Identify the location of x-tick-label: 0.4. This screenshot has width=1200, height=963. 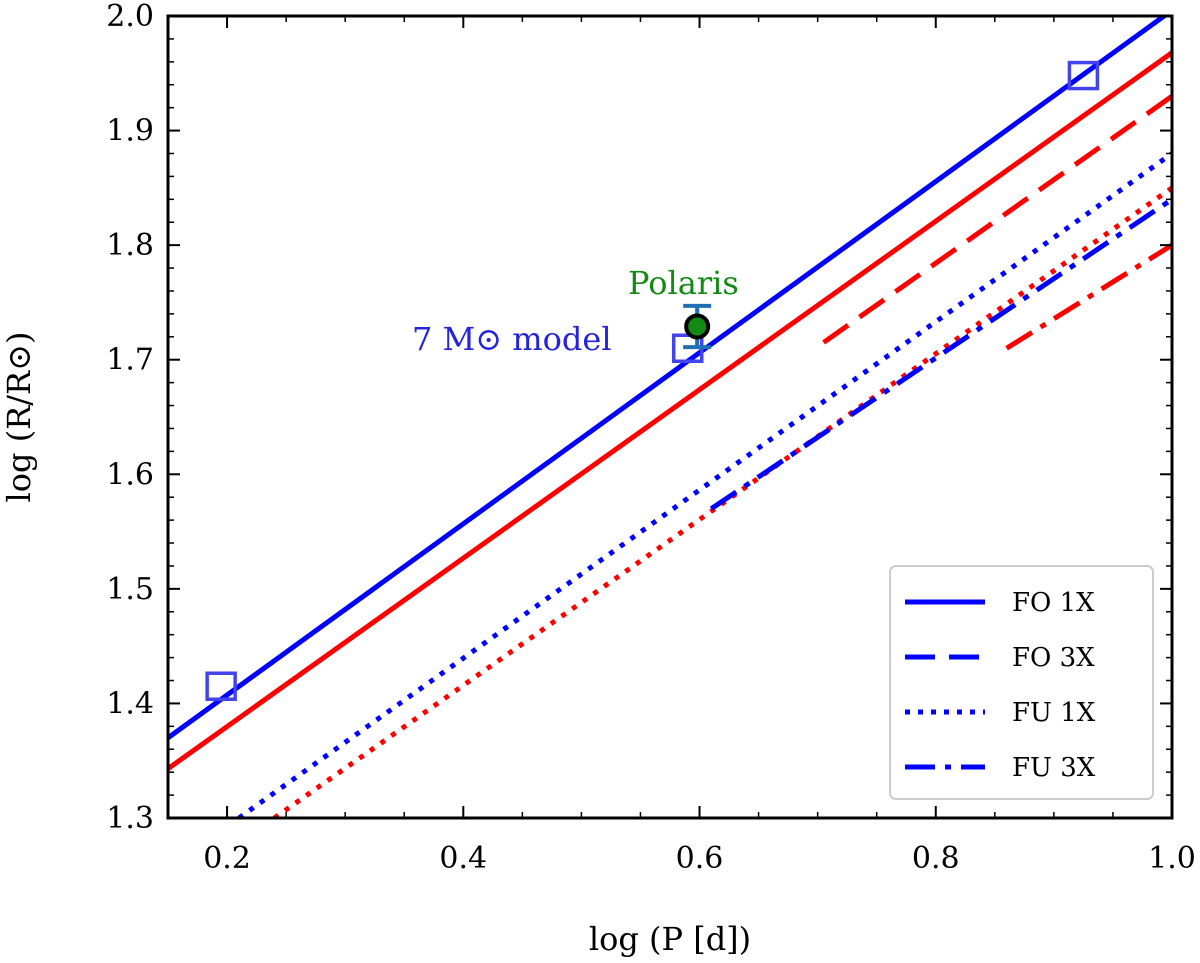
(463, 858).